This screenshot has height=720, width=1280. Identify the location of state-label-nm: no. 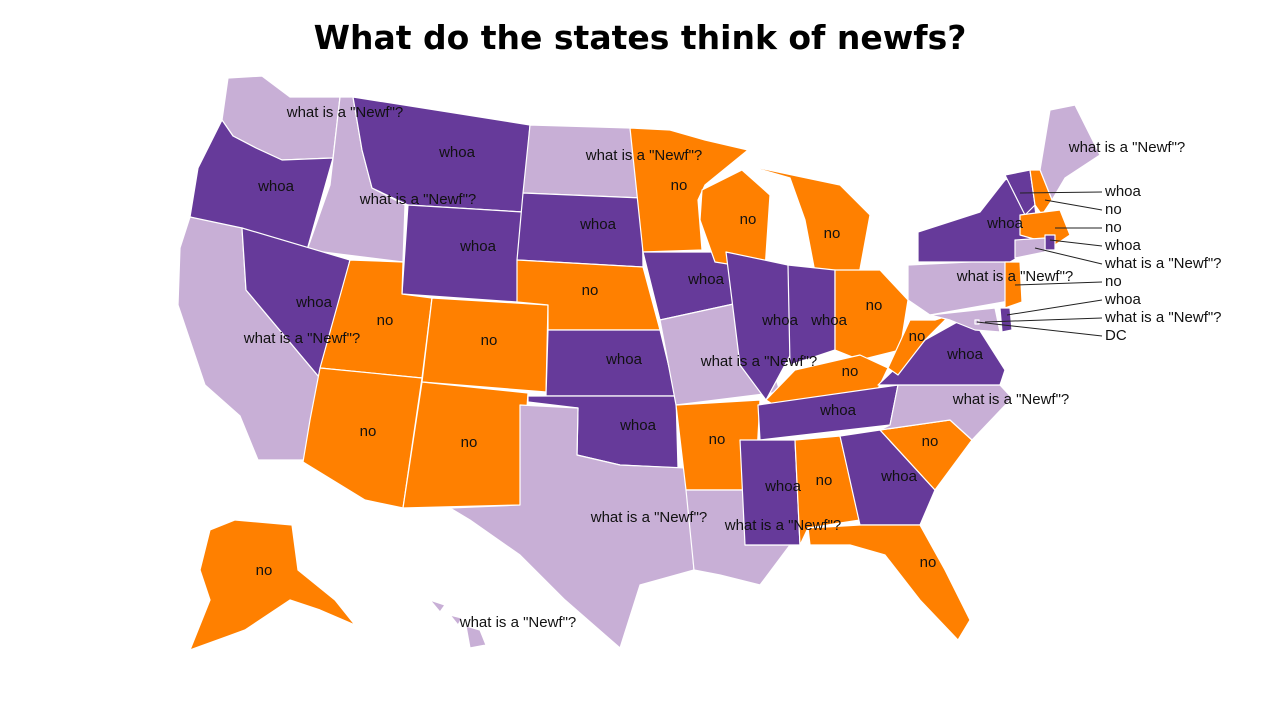
(469, 442).